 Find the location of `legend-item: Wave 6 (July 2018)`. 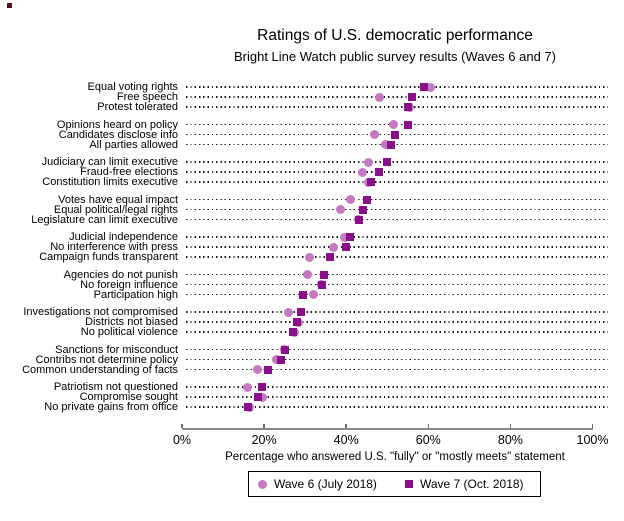

legend-item: Wave 6 (July 2018) is located at coordinates (317, 484).